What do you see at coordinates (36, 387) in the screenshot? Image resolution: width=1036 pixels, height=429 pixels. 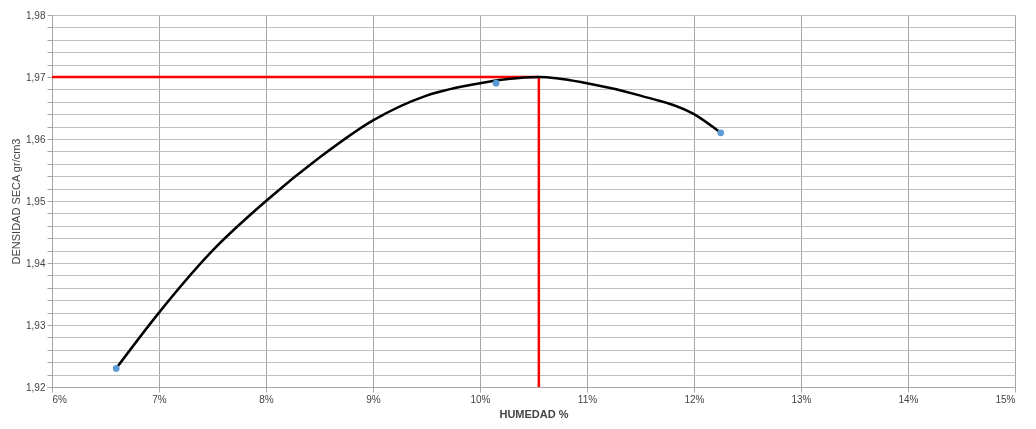 I see `y-tick-label: 1,92` at bounding box center [36, 387].